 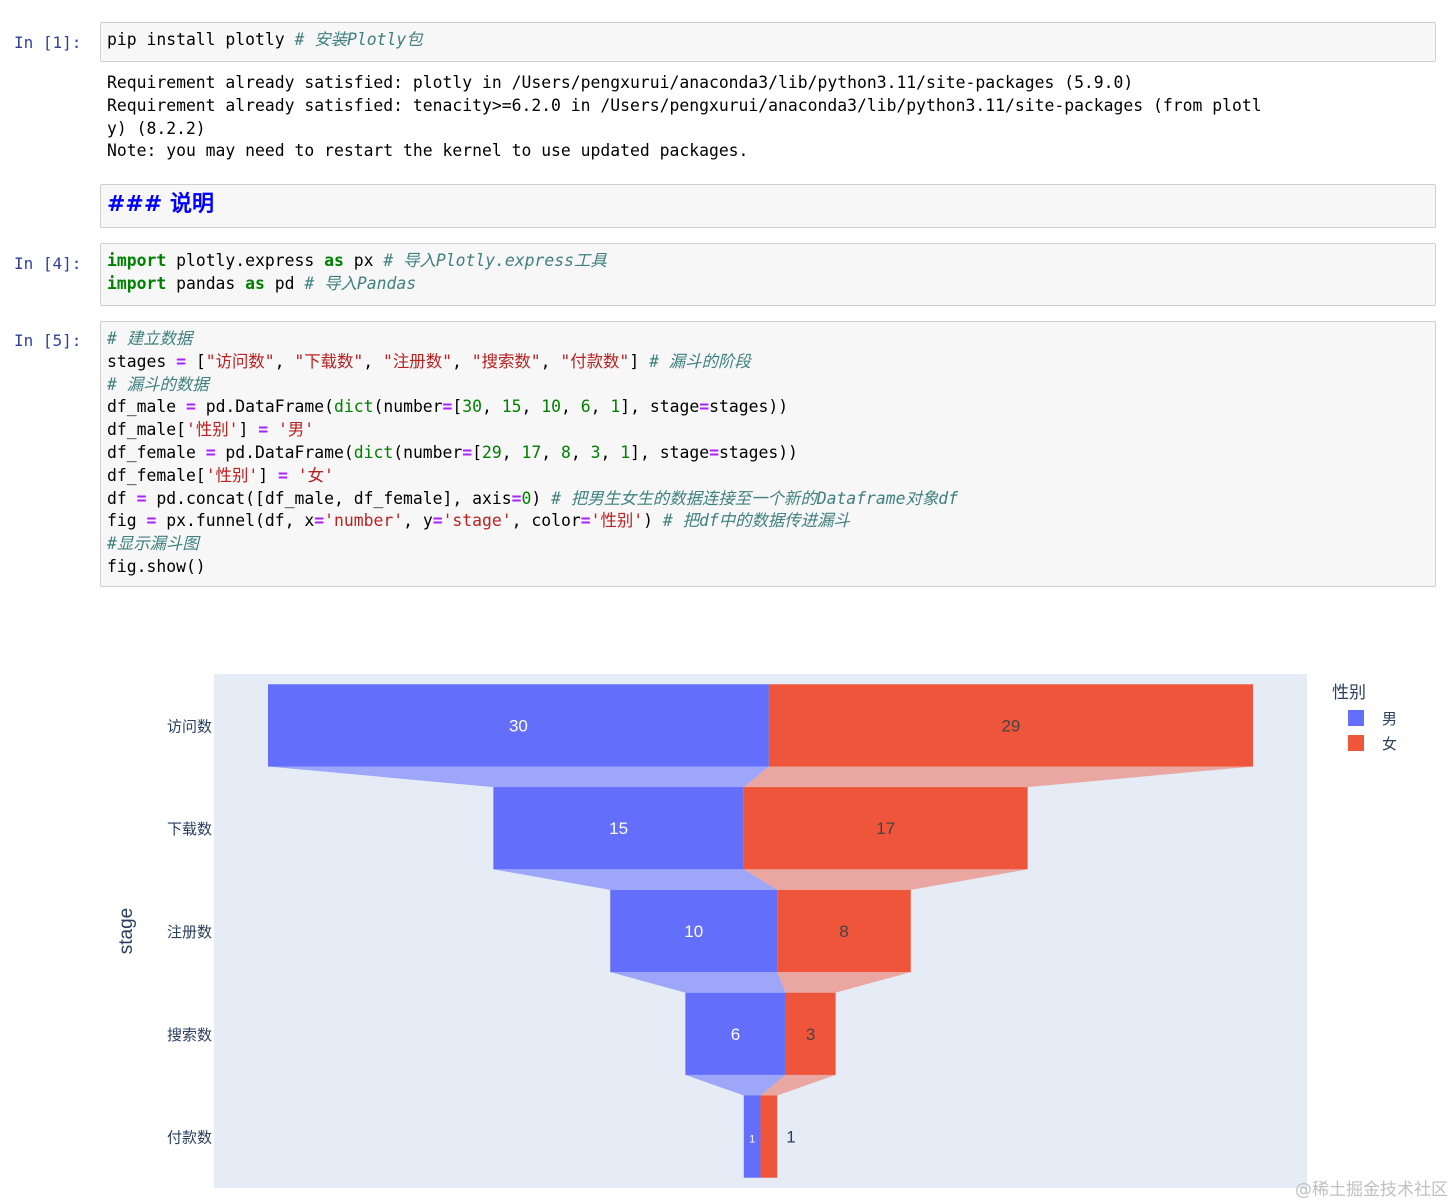 I want to click on markdown-cell: ### 说明, so click(x=768, y=206).